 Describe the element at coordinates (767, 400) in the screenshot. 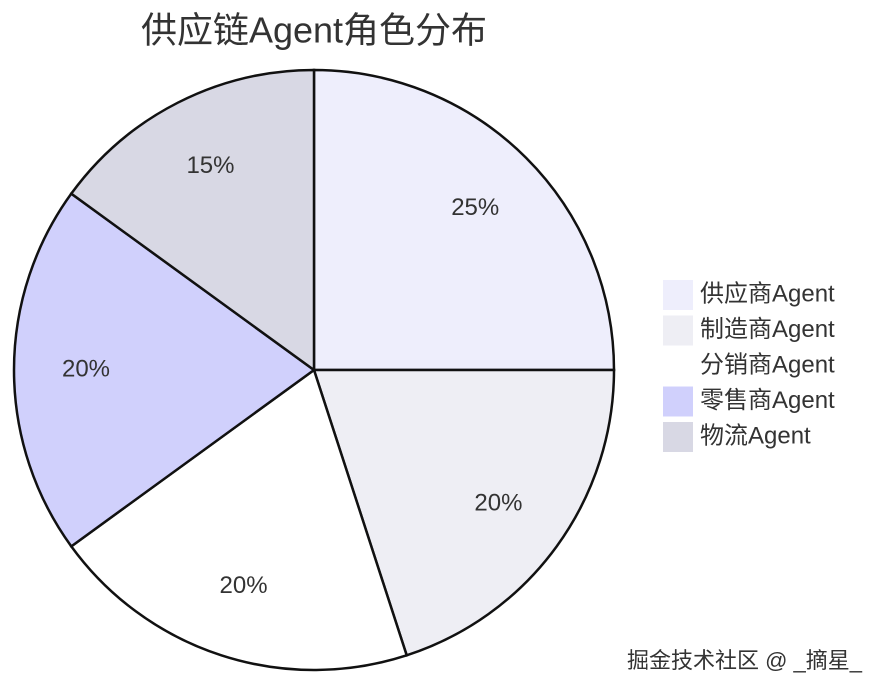

I see `legend-label: 零售商Agent` at that location.